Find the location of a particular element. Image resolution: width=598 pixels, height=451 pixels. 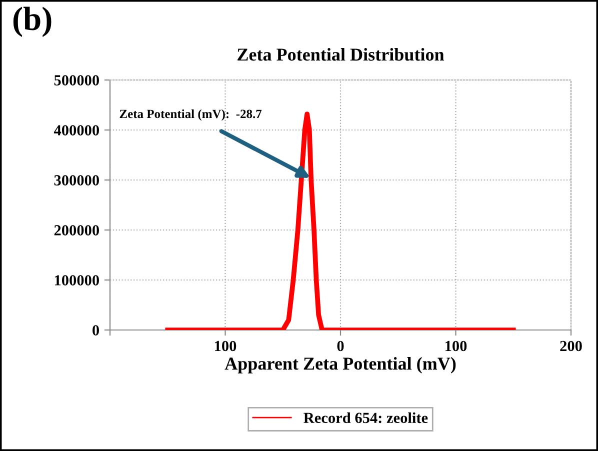

y-tick-label: 300000 is located at coordinates (76, 180).